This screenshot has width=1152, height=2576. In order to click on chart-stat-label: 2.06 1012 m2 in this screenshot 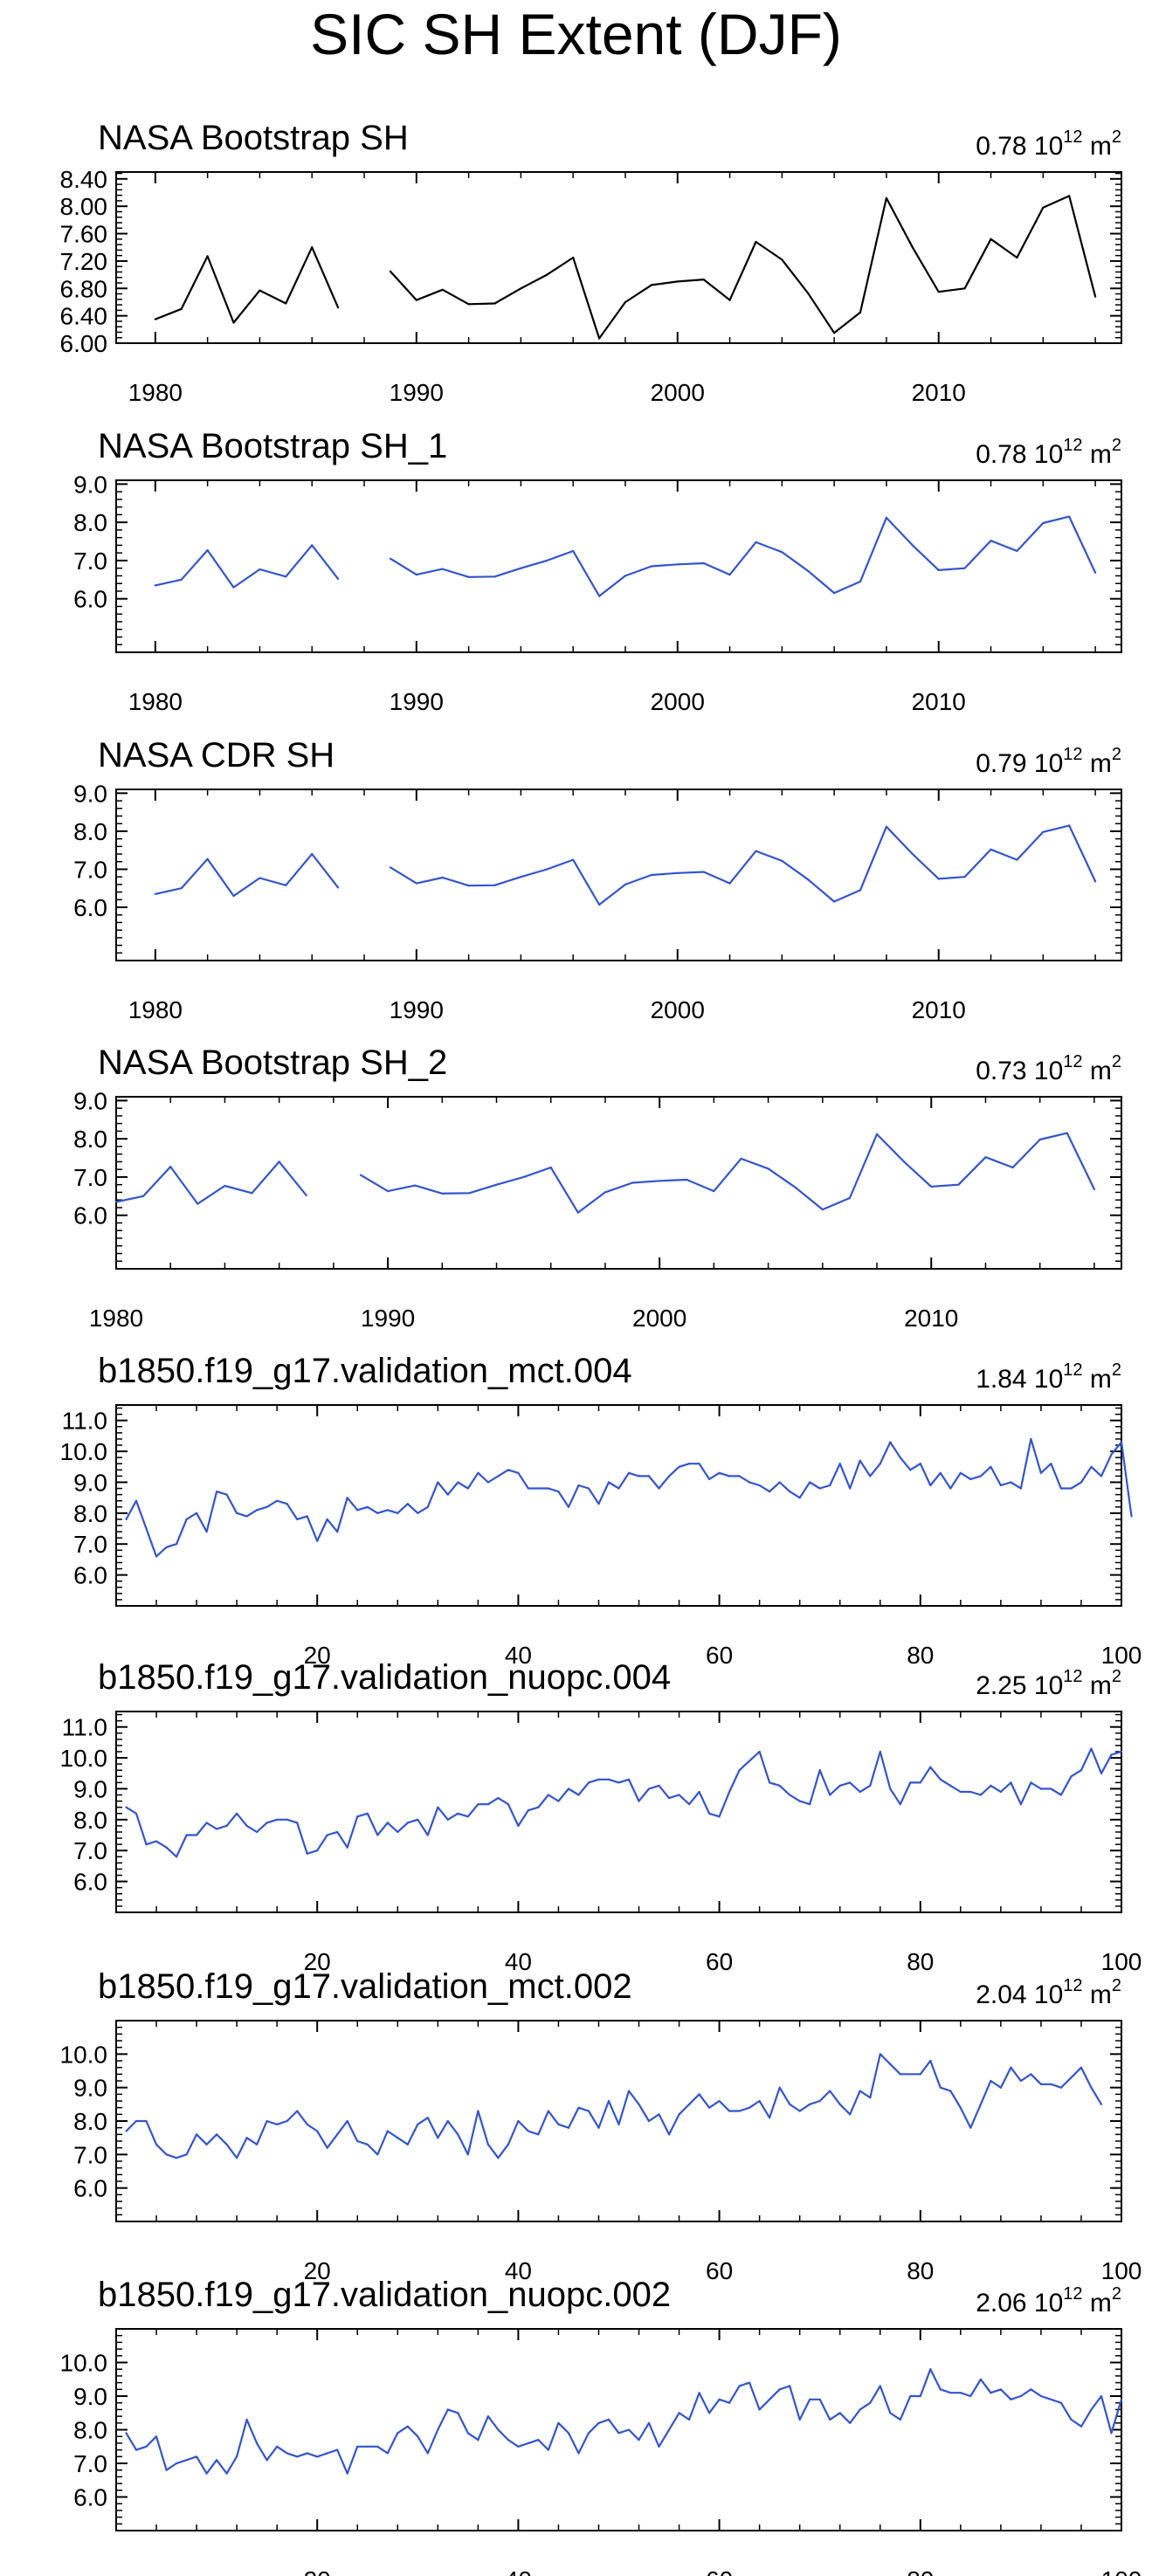, I will do `click(1048, 2301)`.